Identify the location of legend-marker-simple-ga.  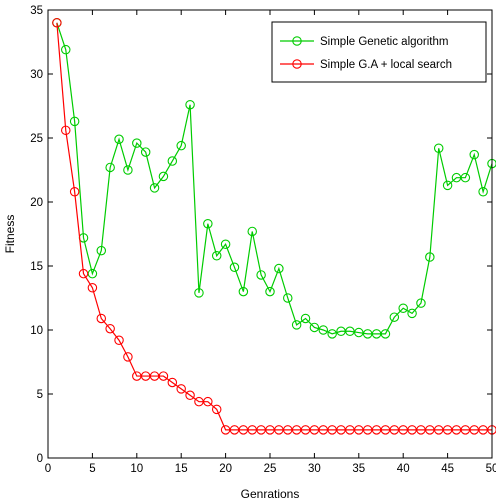
(297, 41).